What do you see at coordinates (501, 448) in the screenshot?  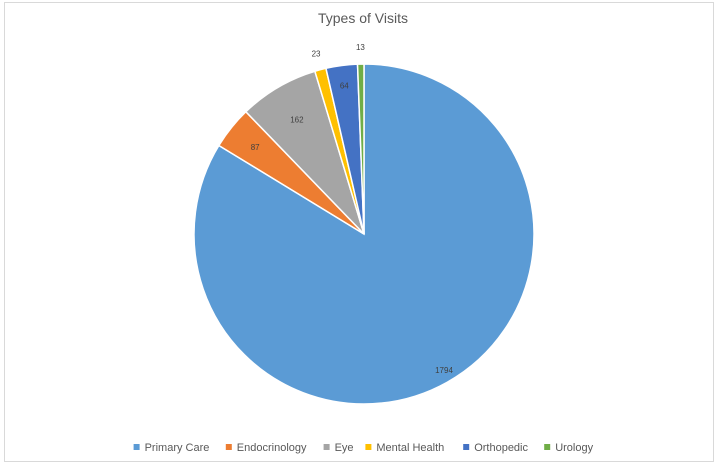 I see `legend-label-orthopedic: Orthopedic` at bounding box center [501, 448].